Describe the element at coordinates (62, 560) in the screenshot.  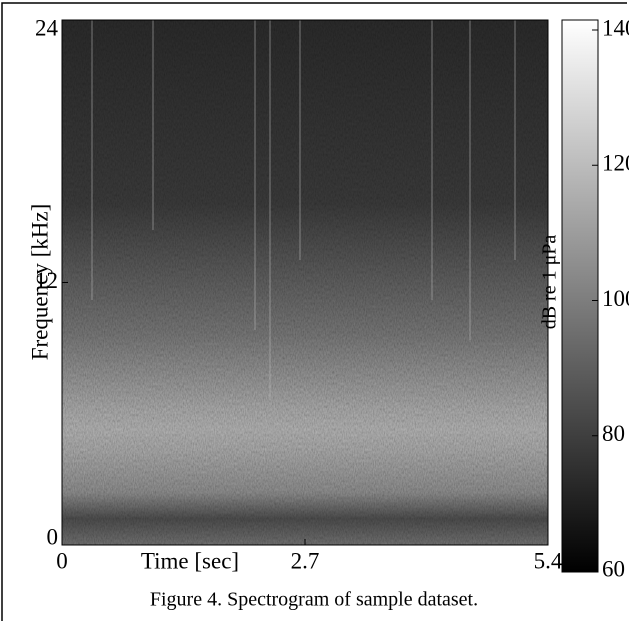
I see `x-tick-label: 0` at that location.